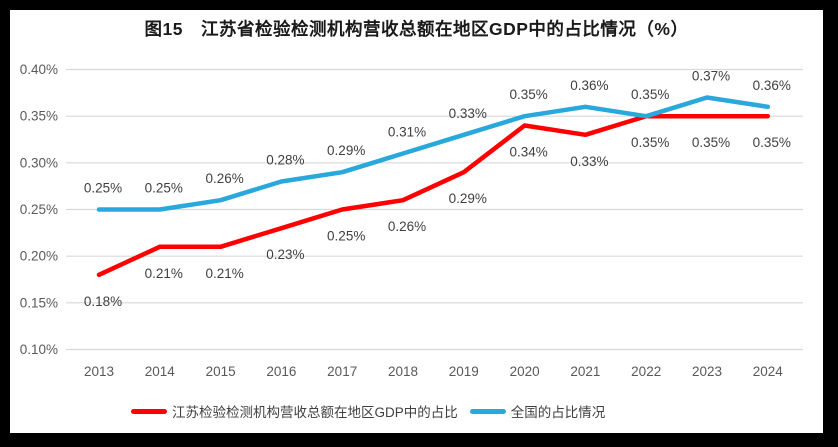 The image size is (838, 447). I want to click on x-axis-tick-label: 2020, so click(525, 371).